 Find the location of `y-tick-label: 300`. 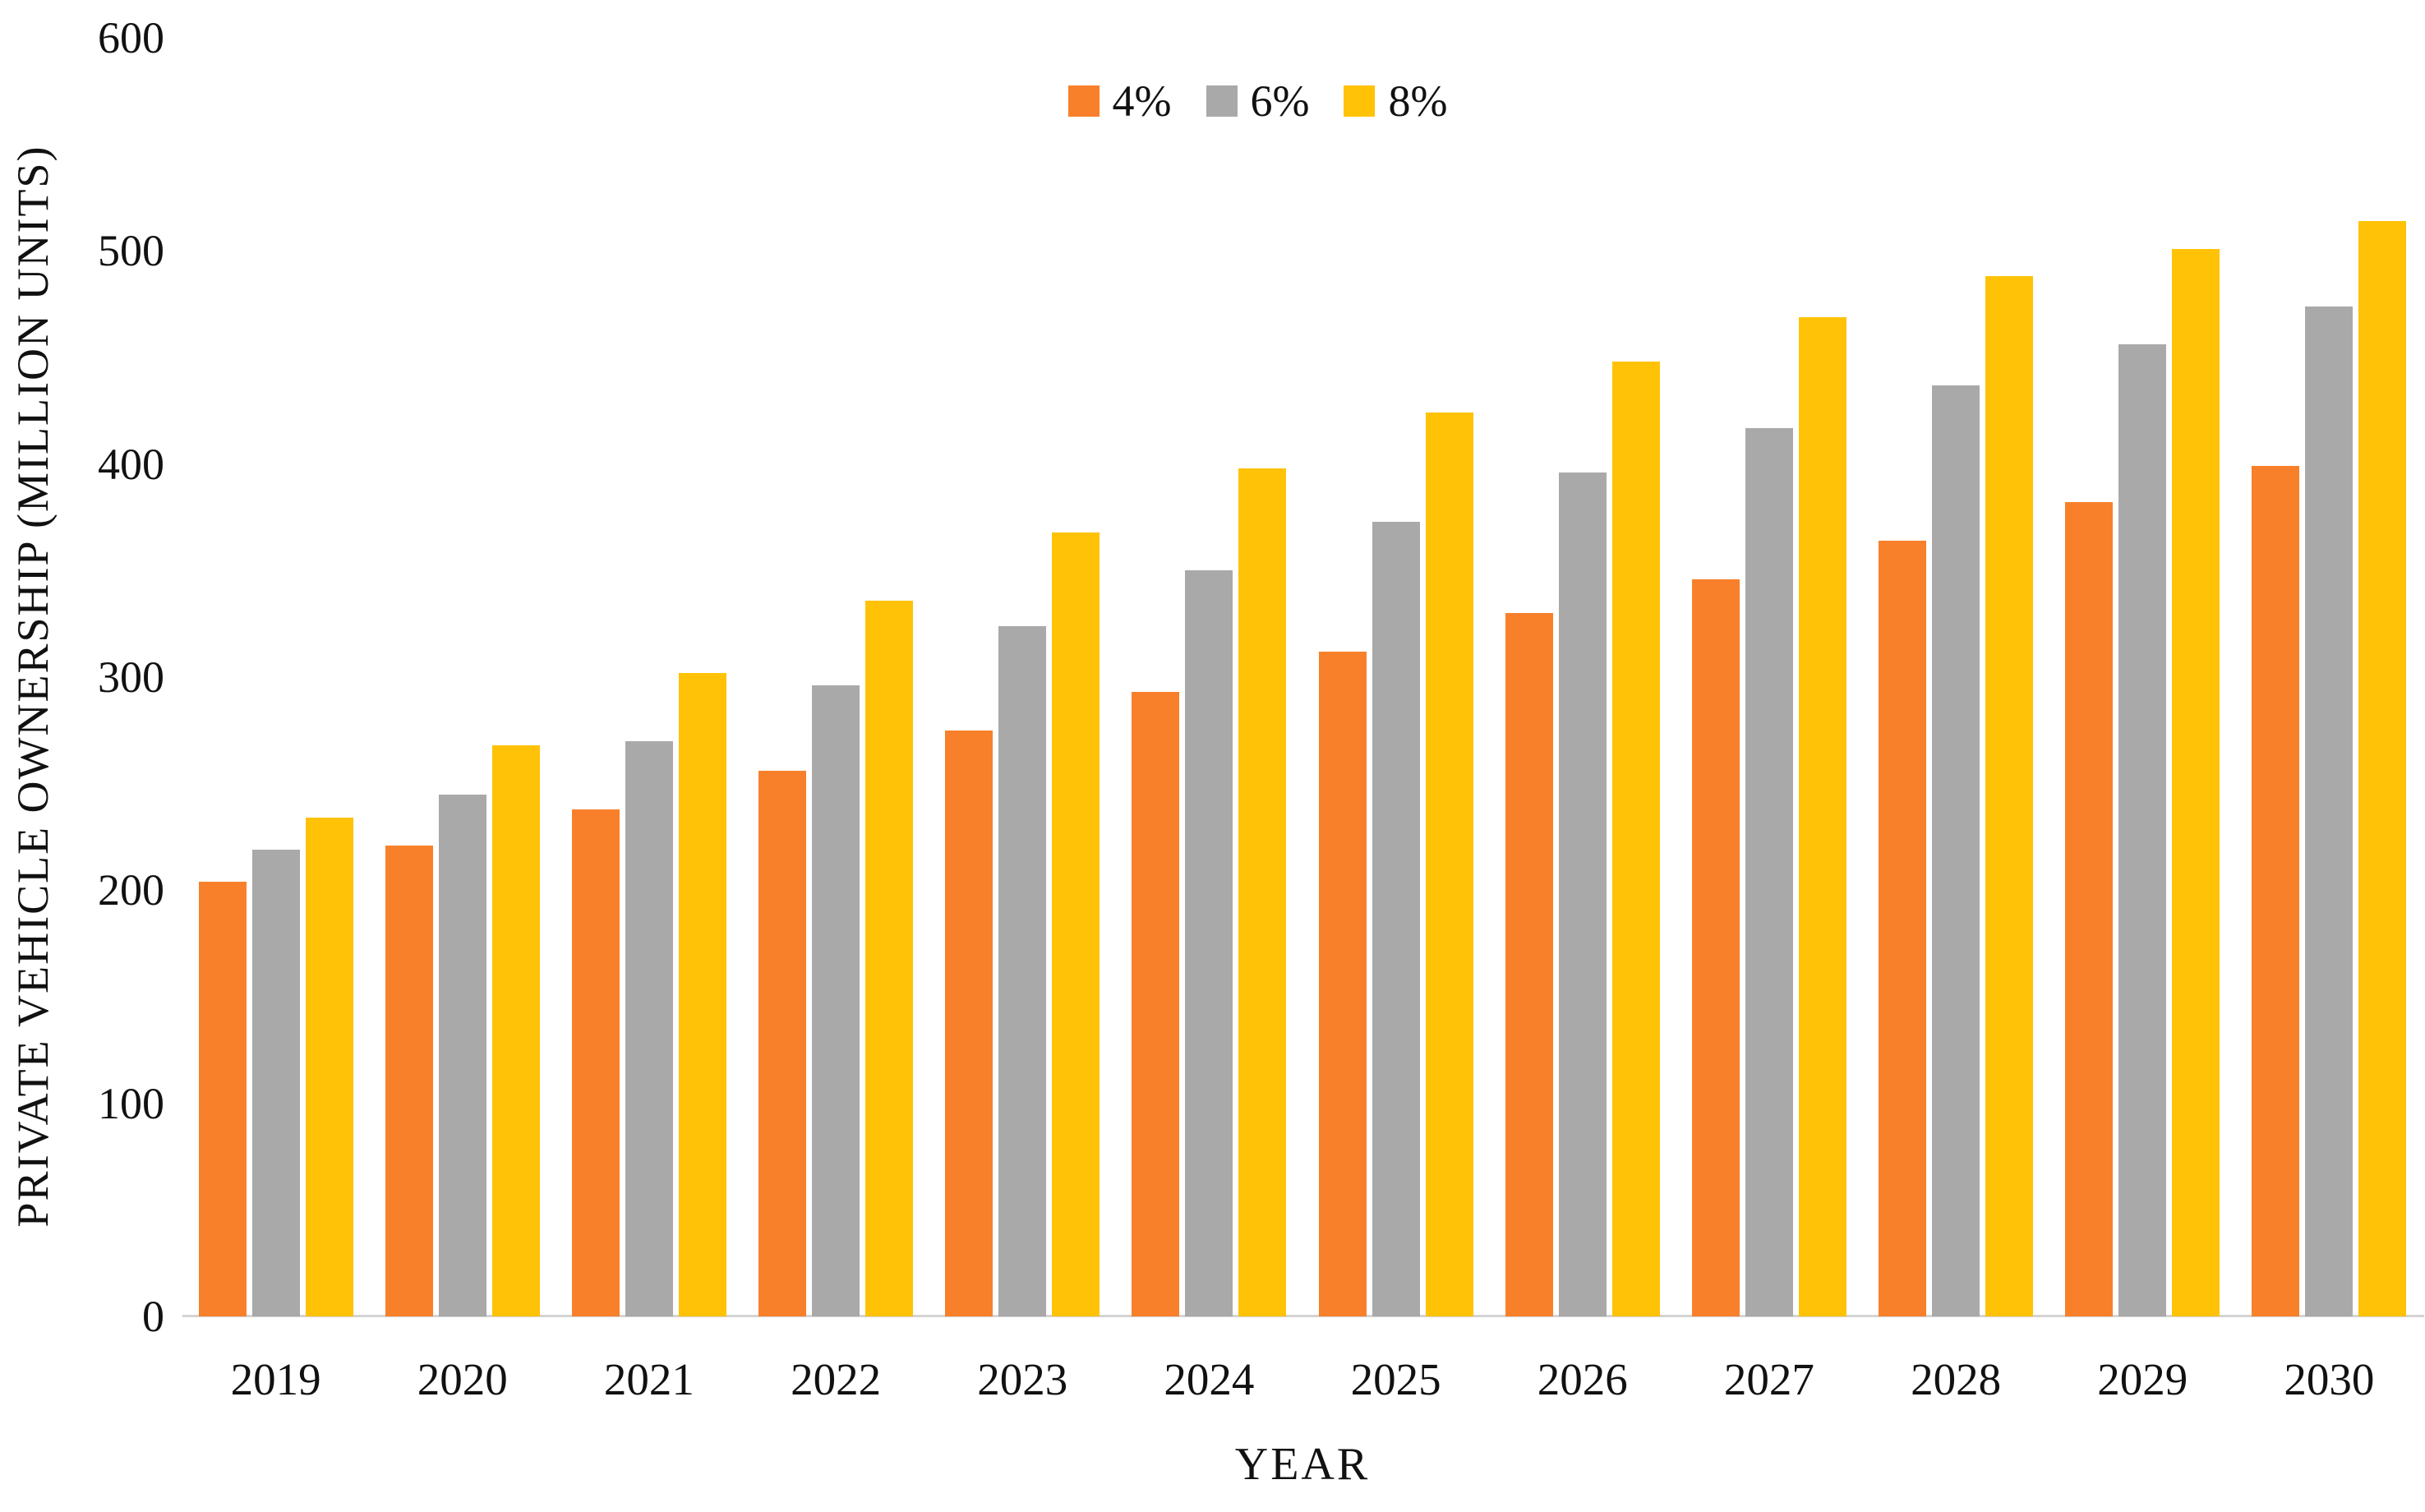

y-tick-label: 300 is located at coordinates (131, 677).